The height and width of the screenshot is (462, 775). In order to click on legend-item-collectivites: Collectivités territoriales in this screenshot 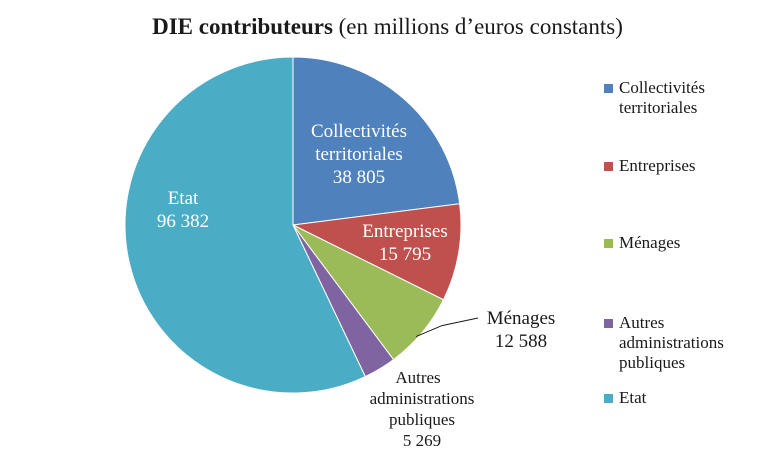, I will do `click(681, 98)`.